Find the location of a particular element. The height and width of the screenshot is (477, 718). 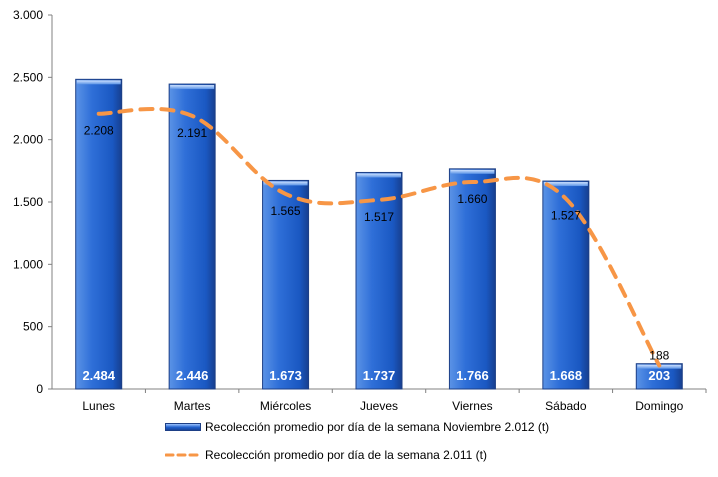

y-tick-label: 3.000 is located at coordinates (28, 15).